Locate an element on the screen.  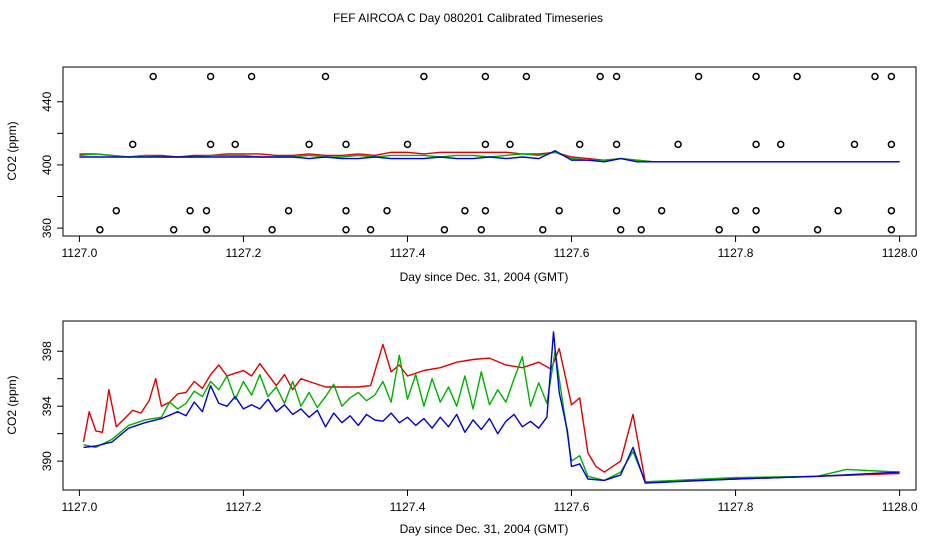
upper-x-tick-label: 1127.4 is located at coordinates (408, 253).